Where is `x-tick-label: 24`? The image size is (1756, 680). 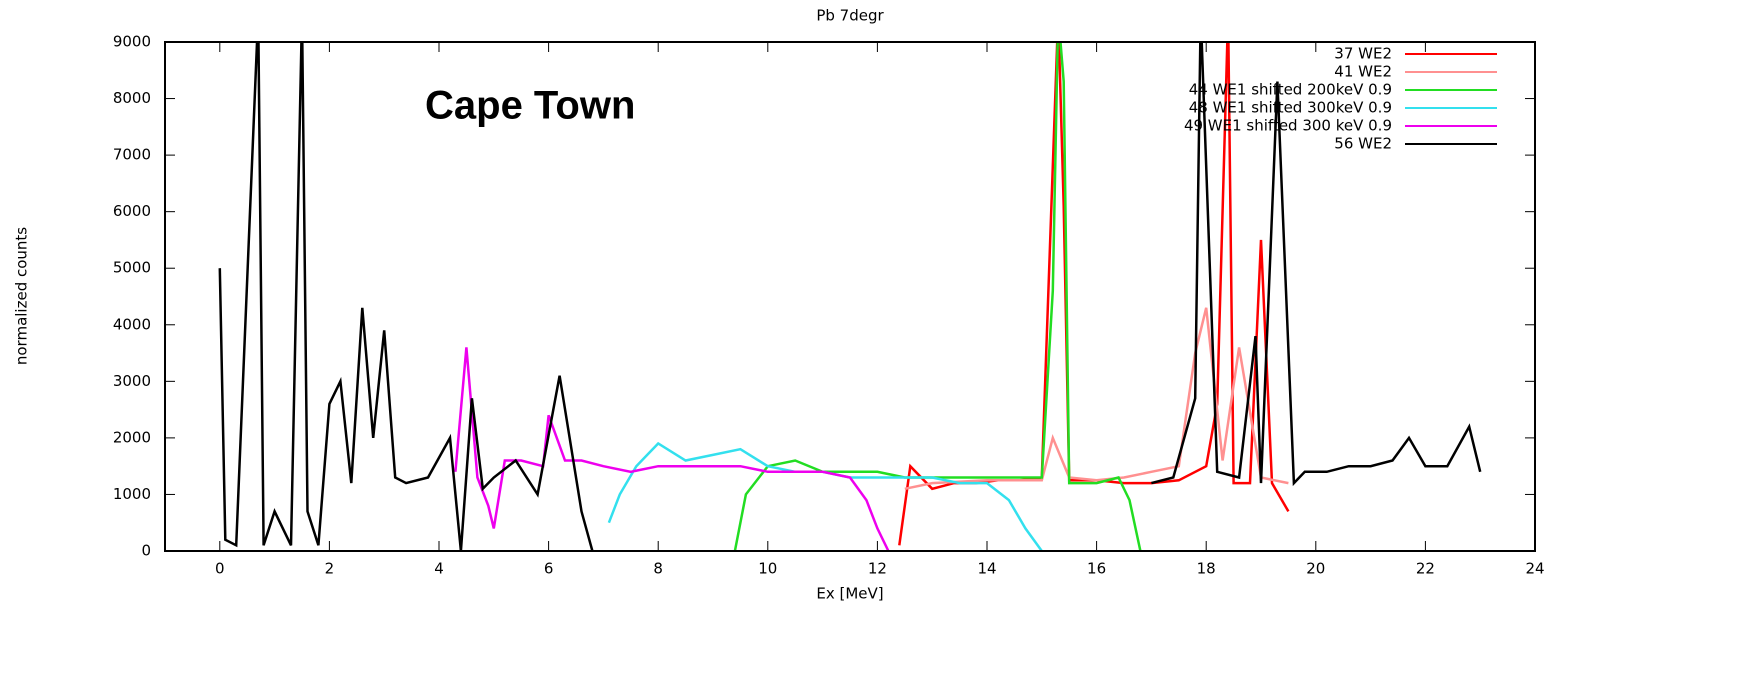 x-tick-label: 24 is located at coordinates (1534, 569).